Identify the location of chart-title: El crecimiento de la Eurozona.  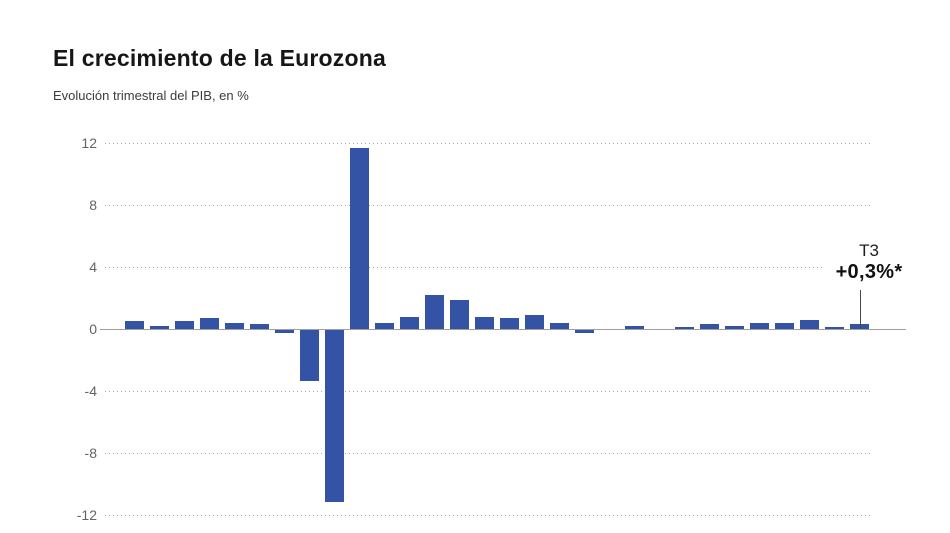
(219, 58).